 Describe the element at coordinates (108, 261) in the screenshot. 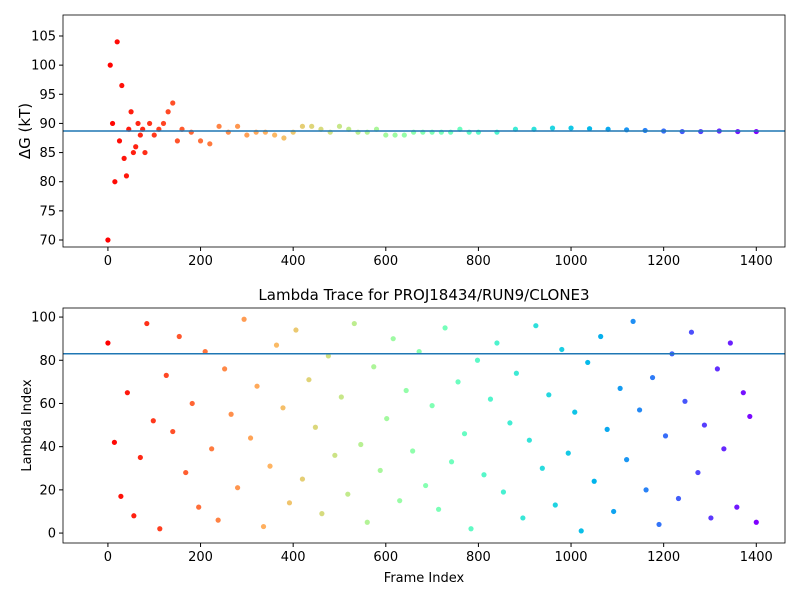

I see `x-tick-label: 0` at that location.